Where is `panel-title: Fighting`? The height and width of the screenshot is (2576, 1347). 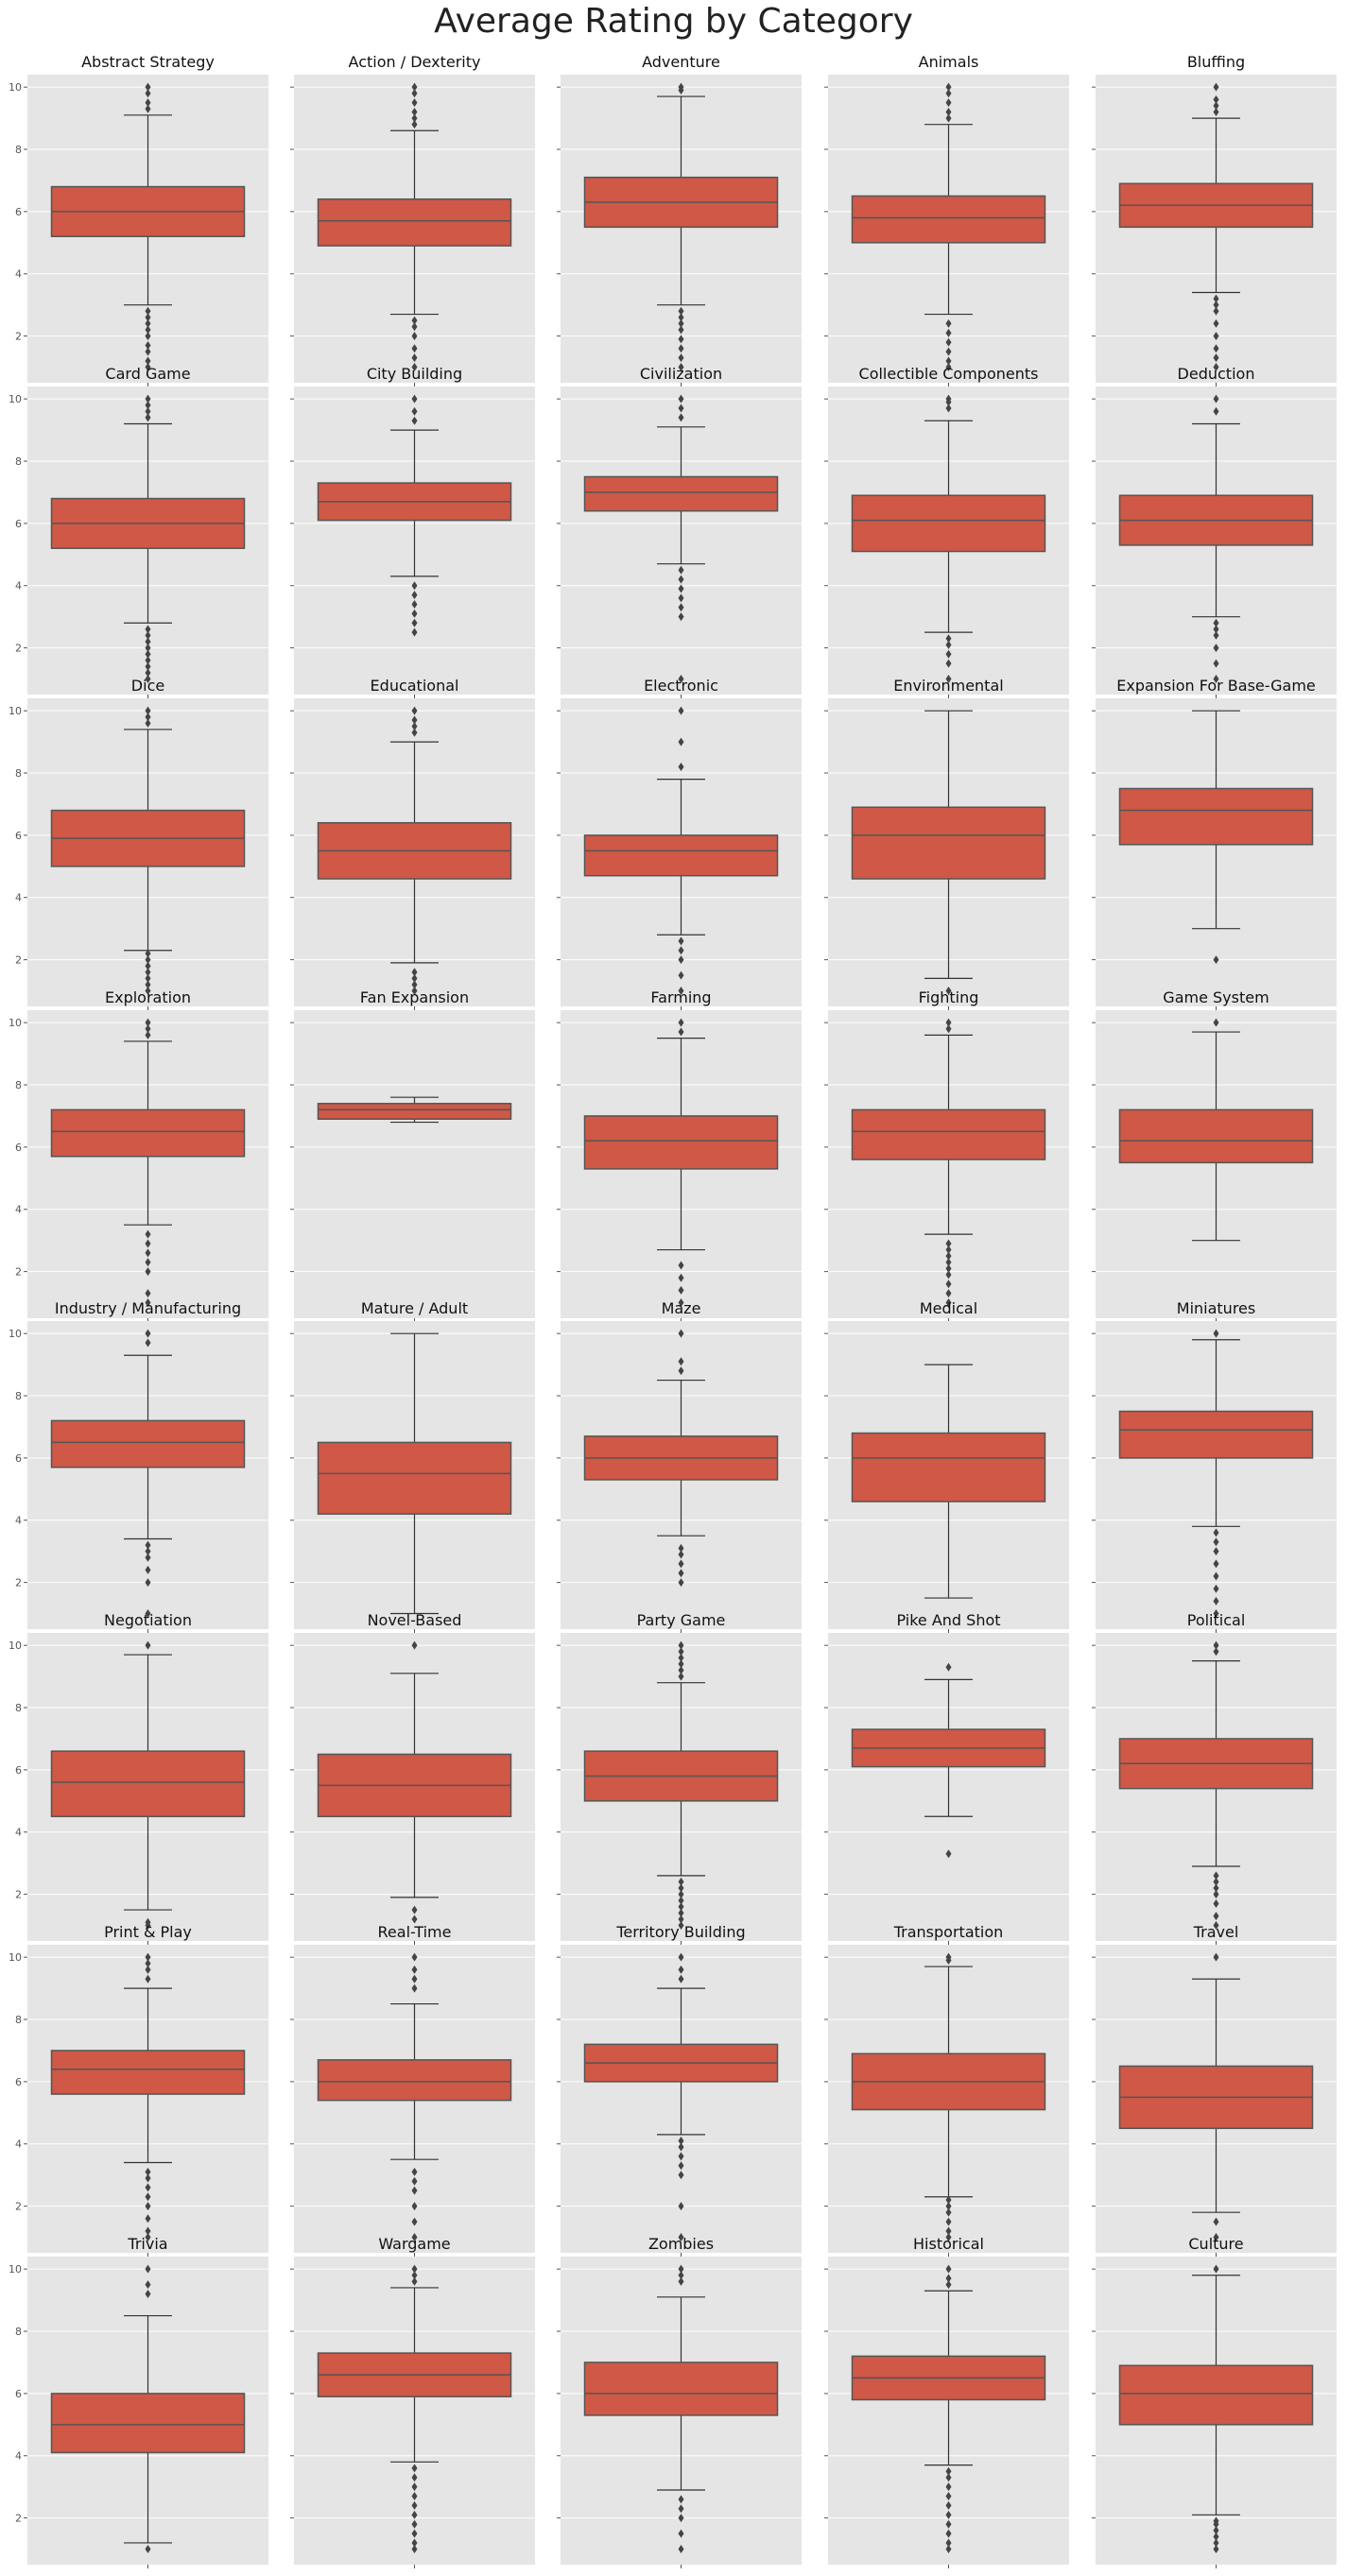 panel-title: Fighting is located at coordinates (949, 997).